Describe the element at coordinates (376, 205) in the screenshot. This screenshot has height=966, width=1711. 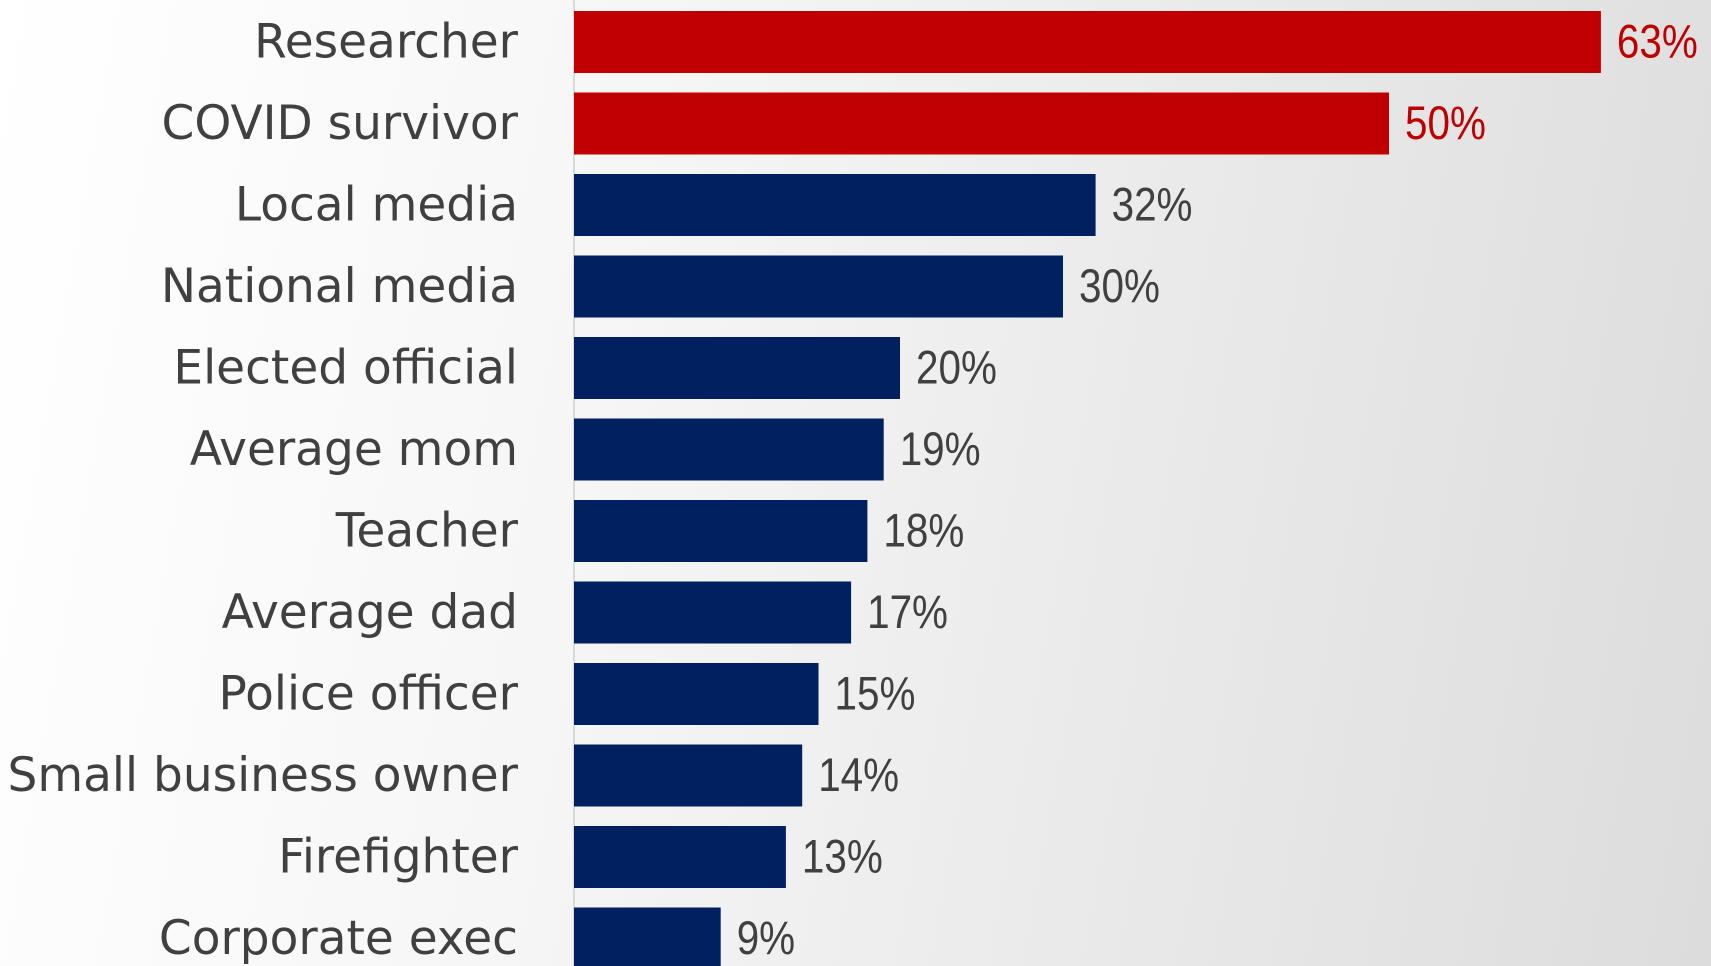
I see `category-label: Local media` at that location.